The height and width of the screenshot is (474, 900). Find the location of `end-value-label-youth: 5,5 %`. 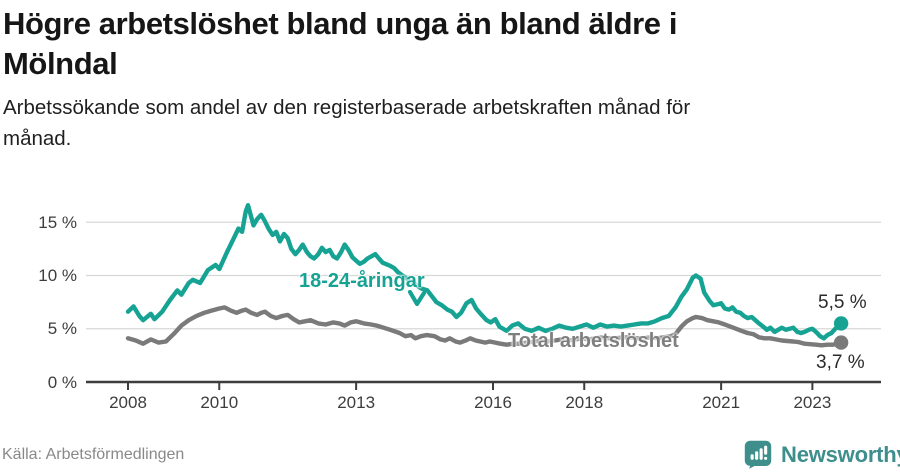

end-value-label-youth: 5,5 % is located at coordinates (842, 302).